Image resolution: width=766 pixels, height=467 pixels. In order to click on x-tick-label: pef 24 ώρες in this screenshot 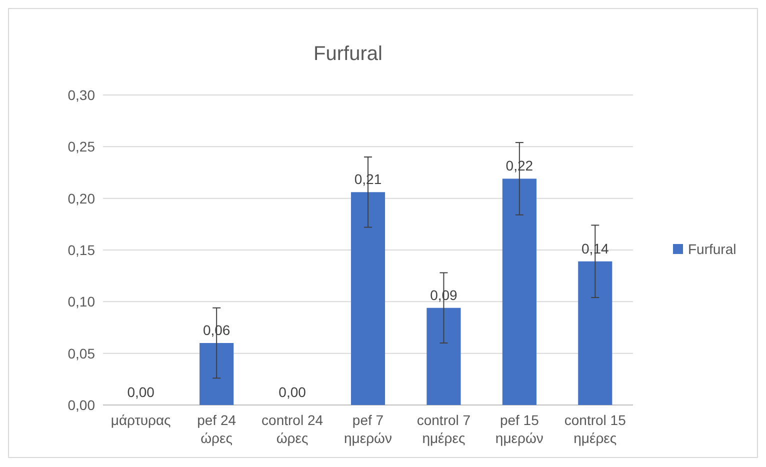, I will do `click(216, 429)`.